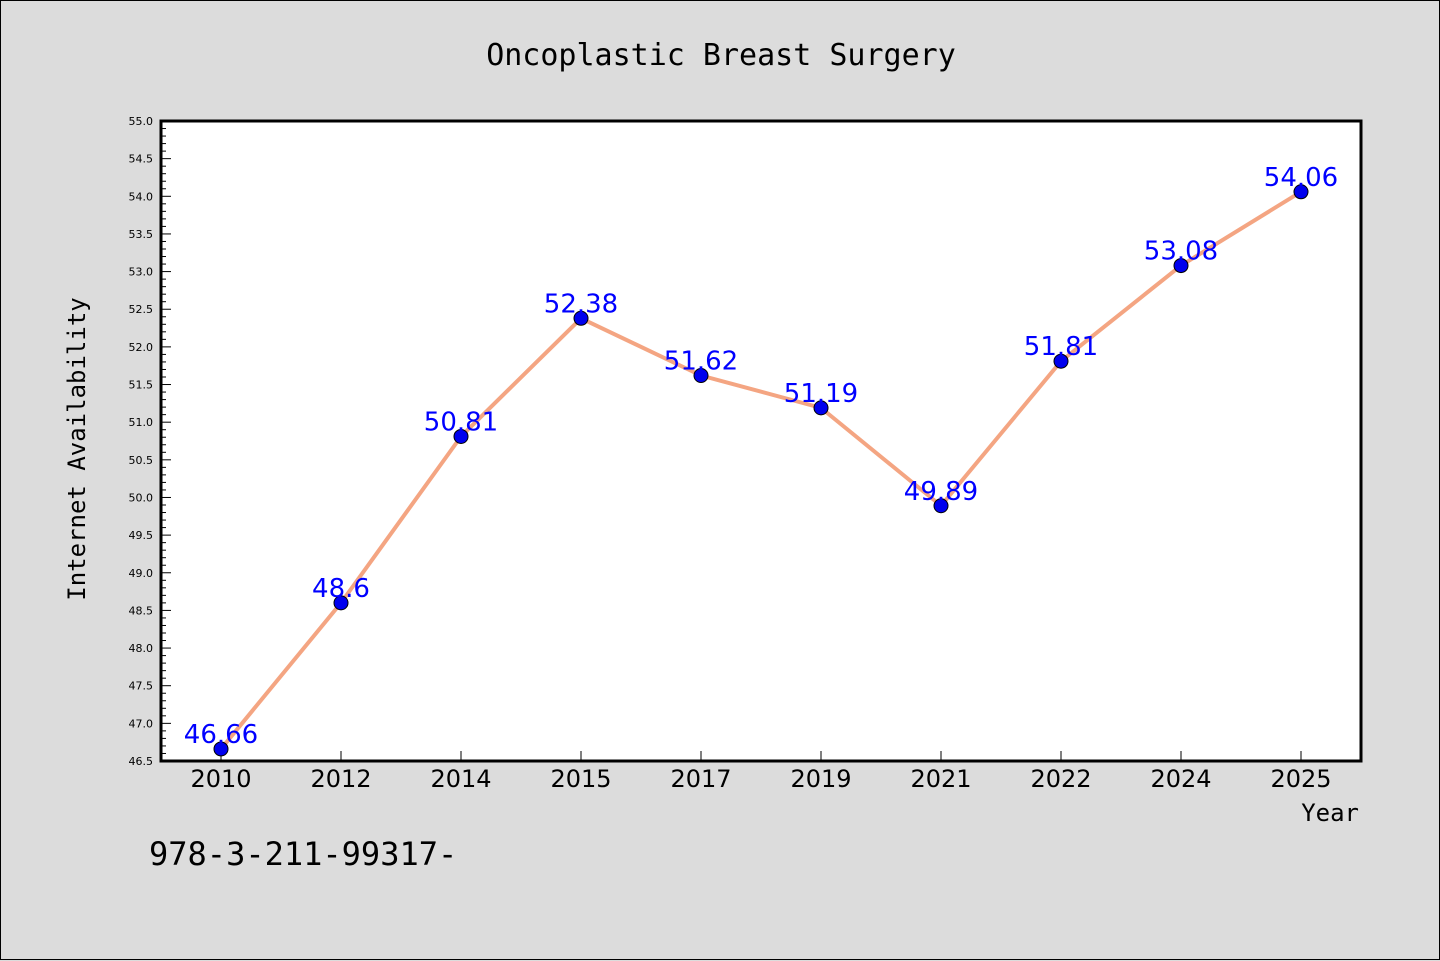 The width and height of the screenshot is (1440, 961). Describe the element at coordinates (141, 610) in the screenshot. I see `y-tick-label: 48.5` at that location.